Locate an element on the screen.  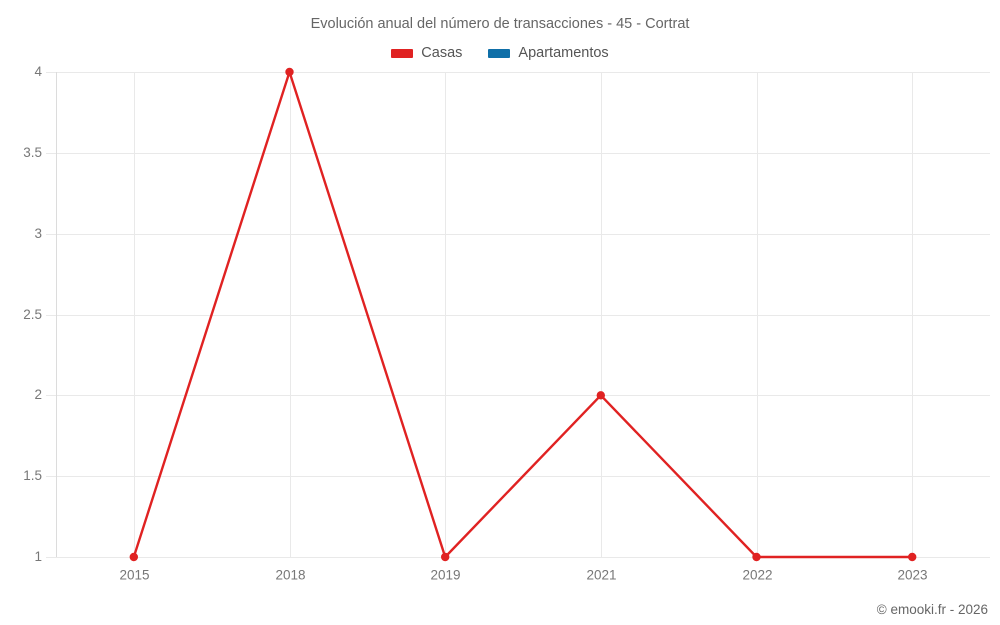
y-tick-label: 2.5 is located at coordinates (32, 314).